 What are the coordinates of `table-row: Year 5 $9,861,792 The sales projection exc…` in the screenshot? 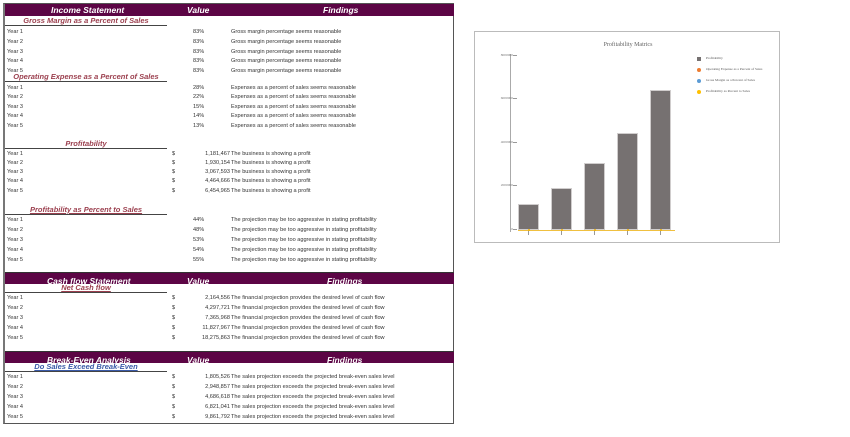 It's located at (201, 417).